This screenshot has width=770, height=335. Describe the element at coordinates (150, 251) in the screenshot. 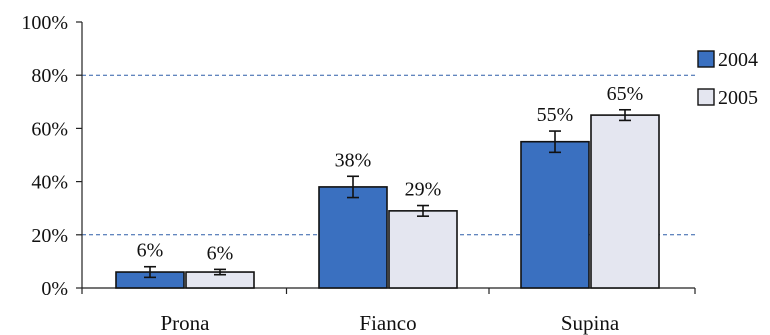

I see `data-label-prona-2004: 6%` at that location.